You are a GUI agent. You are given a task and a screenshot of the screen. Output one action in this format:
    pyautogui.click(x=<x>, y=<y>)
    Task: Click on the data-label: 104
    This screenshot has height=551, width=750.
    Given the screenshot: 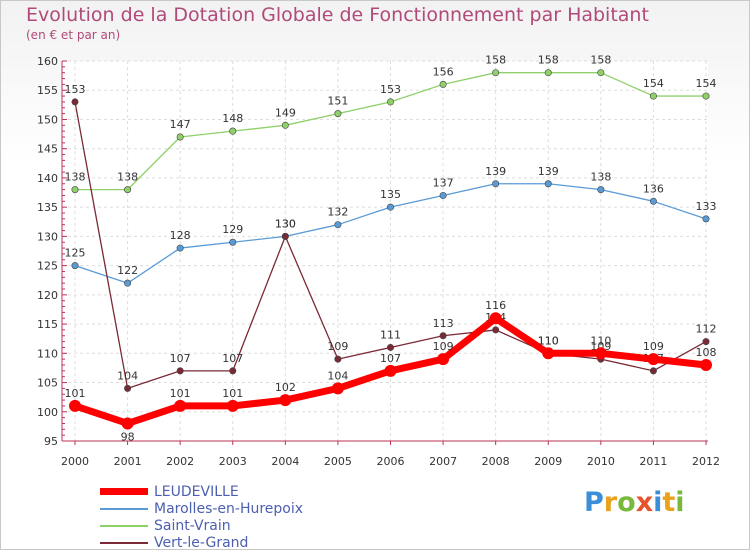 What is the action you would take?
    pyautogui.click(x=127, y=375)
    